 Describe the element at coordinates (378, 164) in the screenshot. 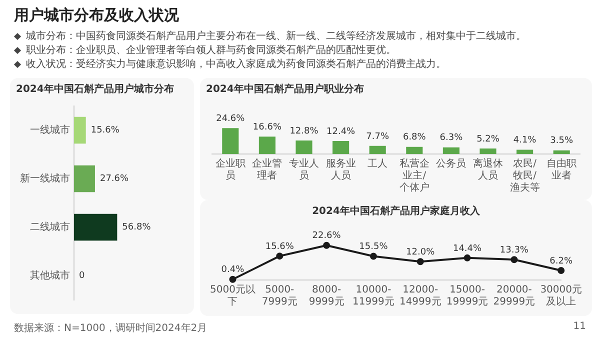

I see `x-tick-label: 工人` at that location.